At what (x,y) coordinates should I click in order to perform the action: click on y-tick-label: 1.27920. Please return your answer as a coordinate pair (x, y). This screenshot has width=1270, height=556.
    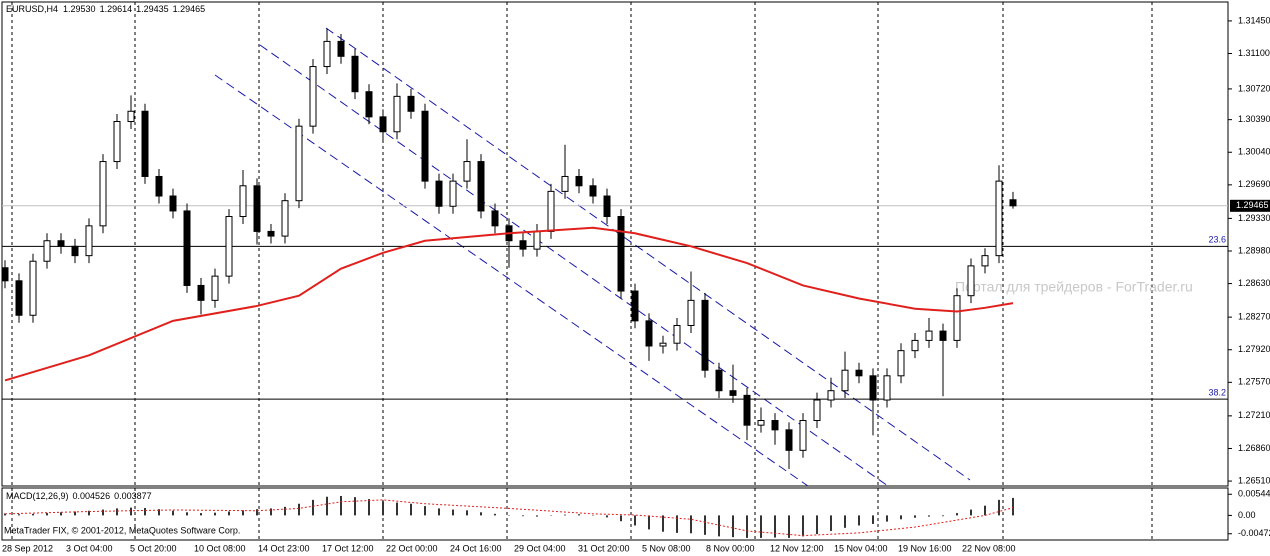
    Looking at the image, I should click on (1254, 349).